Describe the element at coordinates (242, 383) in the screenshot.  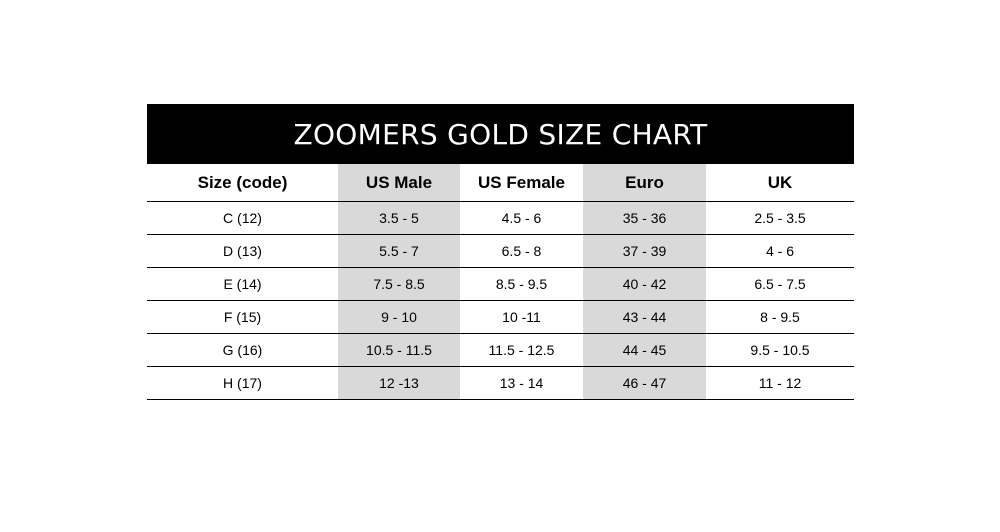
I see `table-cell: H (17)` at that location.